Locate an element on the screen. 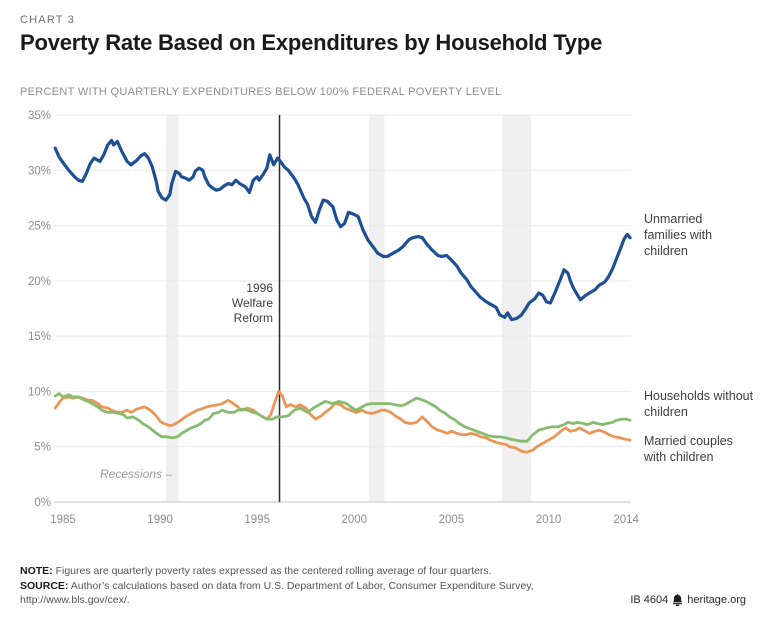  y-axis-label: 20% is located at coordinates (39, 282).